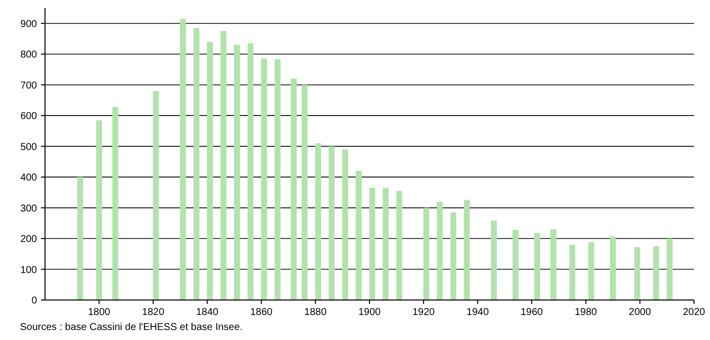  What do you see at coordinates (315, 312) in the screenshot?
I see `x-tick-label: 1880` at bounding box center [315, 312].